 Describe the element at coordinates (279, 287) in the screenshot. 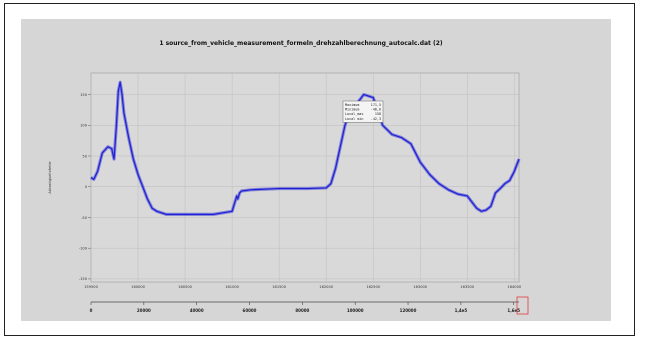

I see `x-tick-label: 161500` at that location.